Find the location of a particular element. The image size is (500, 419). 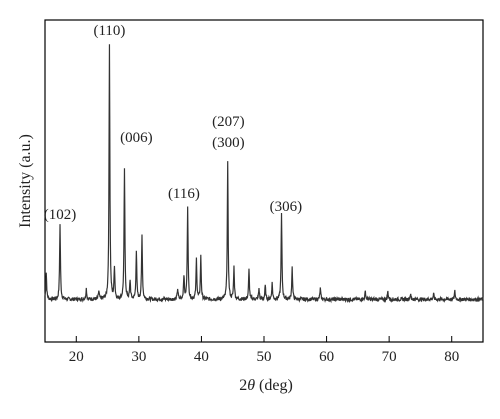

x-tick-label: 30 is located at coordinates (138, 357).